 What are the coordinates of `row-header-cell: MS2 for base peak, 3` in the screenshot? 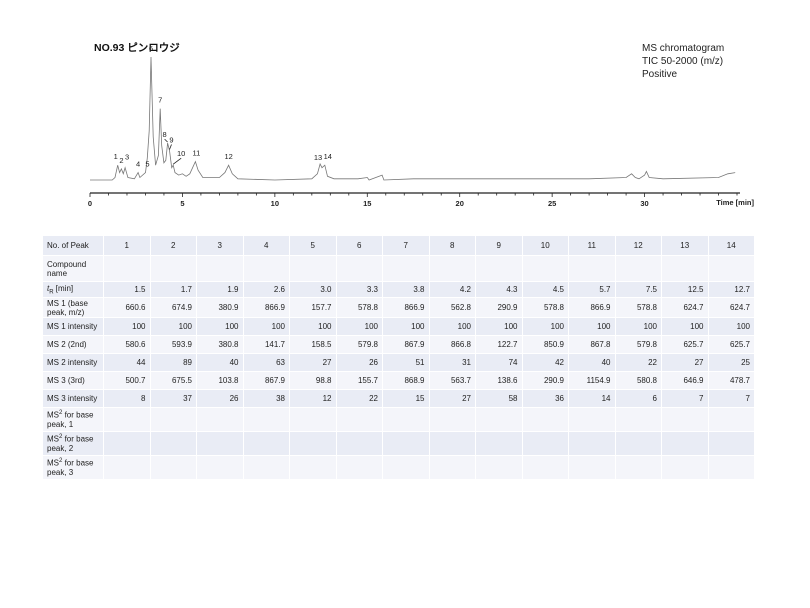 It's located at (73, 467).